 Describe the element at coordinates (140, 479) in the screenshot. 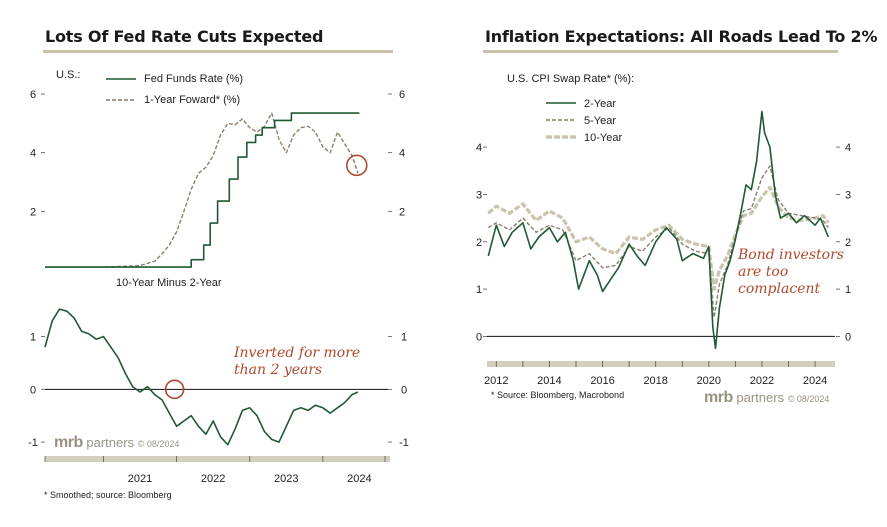

I see `x-tick-label: 2021` at that location.